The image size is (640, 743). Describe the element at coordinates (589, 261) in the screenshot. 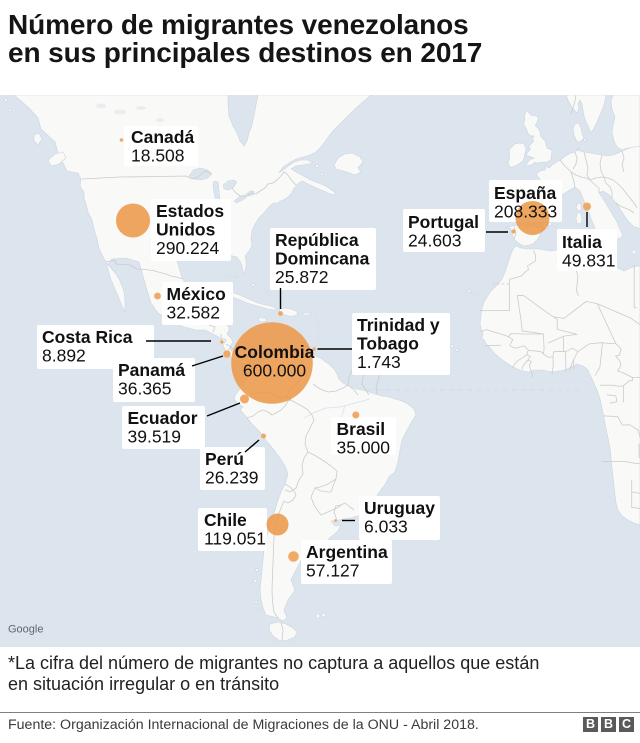

I see `svg-text: 49.831` at that location.